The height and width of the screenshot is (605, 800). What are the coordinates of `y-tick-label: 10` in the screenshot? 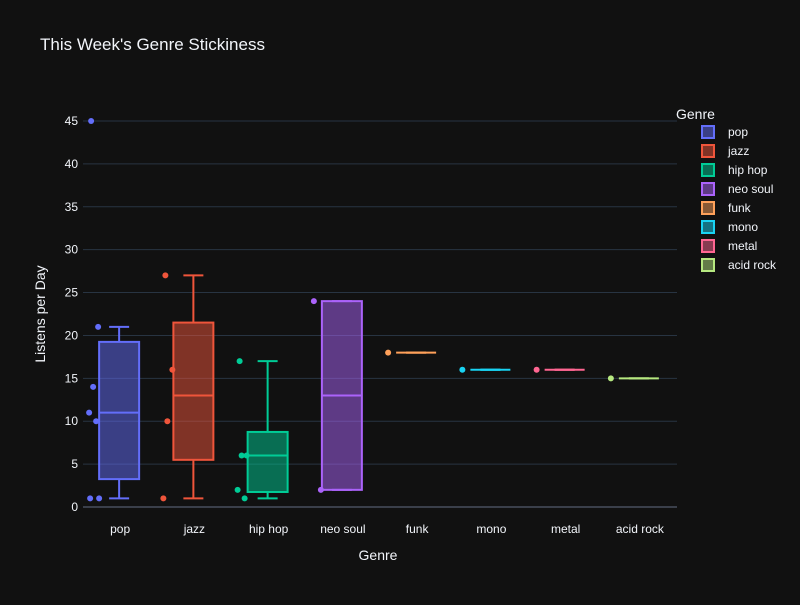 It's located at (72, 421).